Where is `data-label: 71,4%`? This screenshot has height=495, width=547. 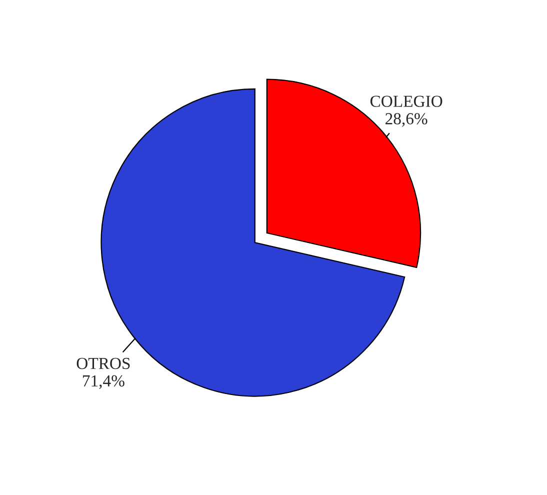 data-label: 71,4% is located at coordinates (103, 382).